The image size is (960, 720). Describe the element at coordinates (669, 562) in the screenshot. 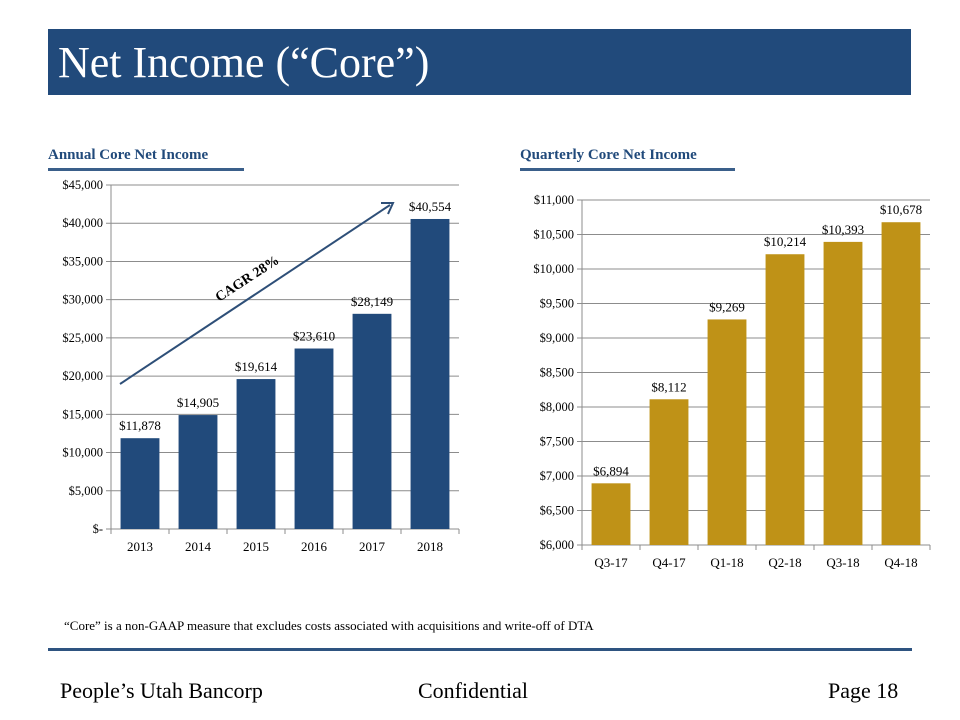

I see `x-tick-label: Q4-17` at that location.